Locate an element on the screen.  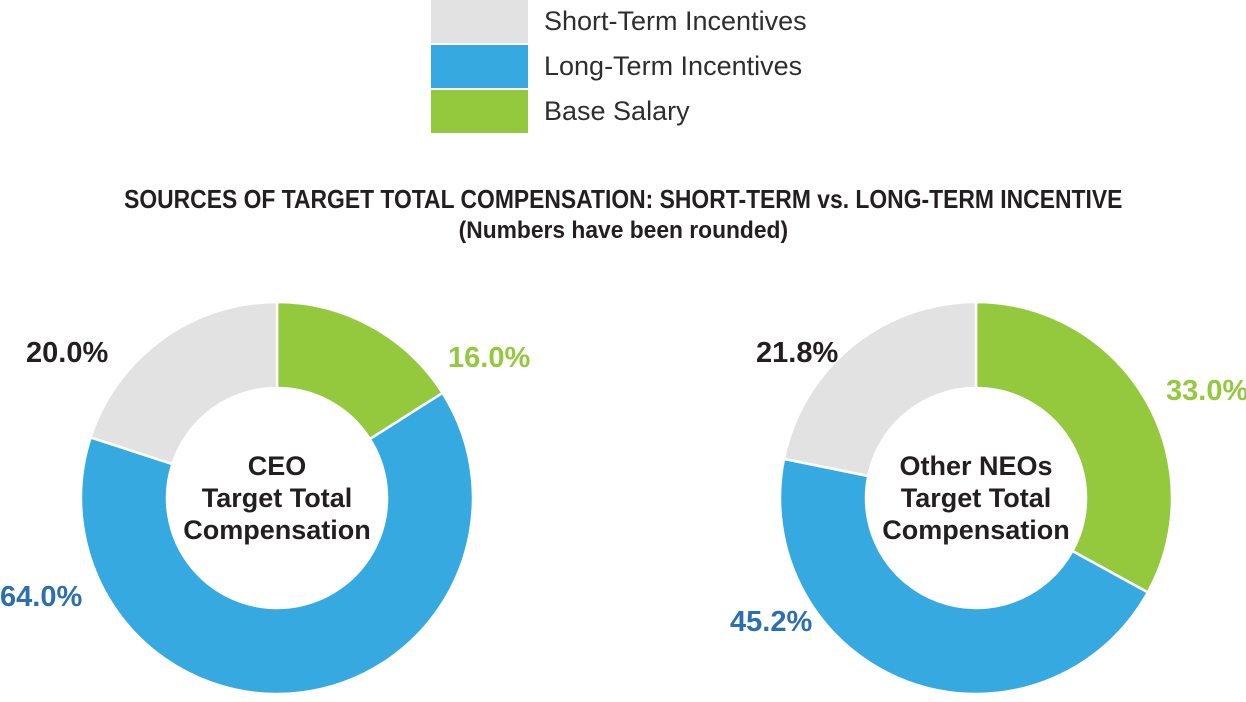
legend-item-short-term: Short-Term Incentives is located at coordinates (619, 21).